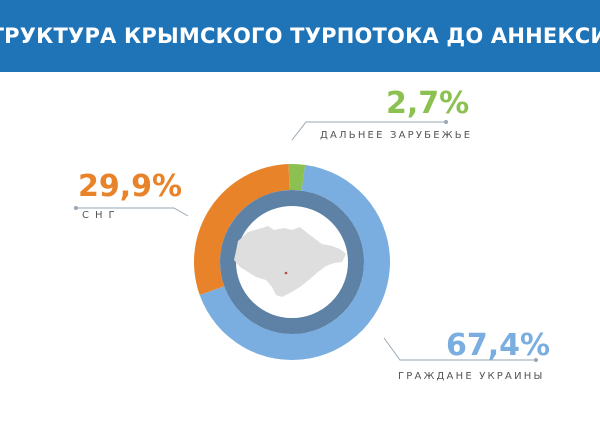 Image resolution: width=600 pixels, height=425 pixels. I want to click on leader-ukraine, so click(459, 349).